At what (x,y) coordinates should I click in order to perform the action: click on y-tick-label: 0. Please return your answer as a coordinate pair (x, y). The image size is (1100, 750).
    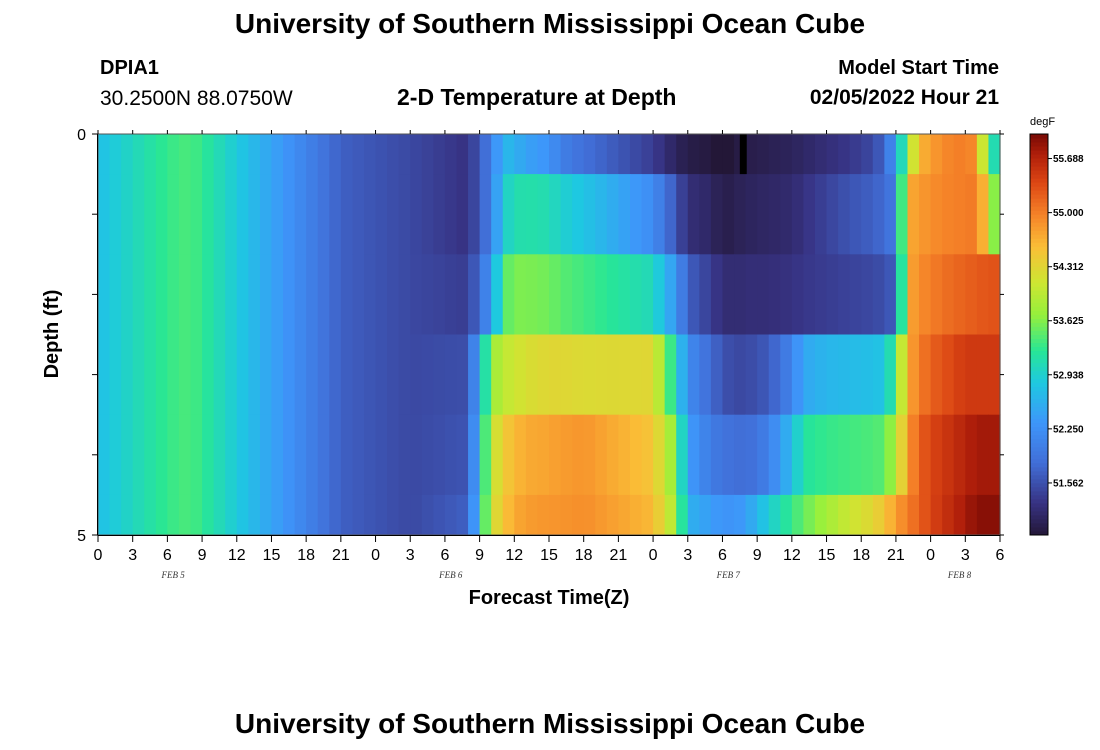
    Looking at the image, I should click on (81, 135).